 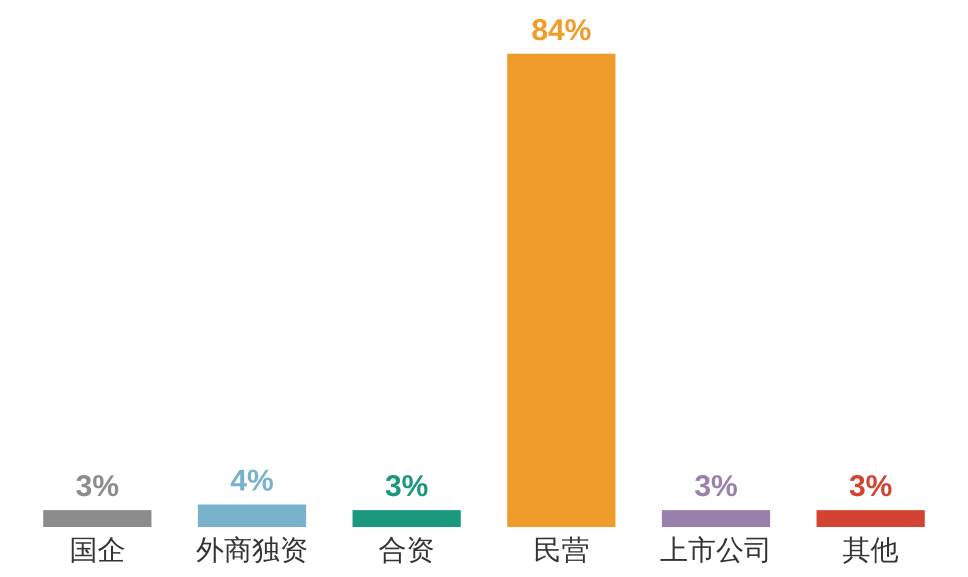 I want to click on x-tick-label: 外商独资, so click(x=252, y=551).